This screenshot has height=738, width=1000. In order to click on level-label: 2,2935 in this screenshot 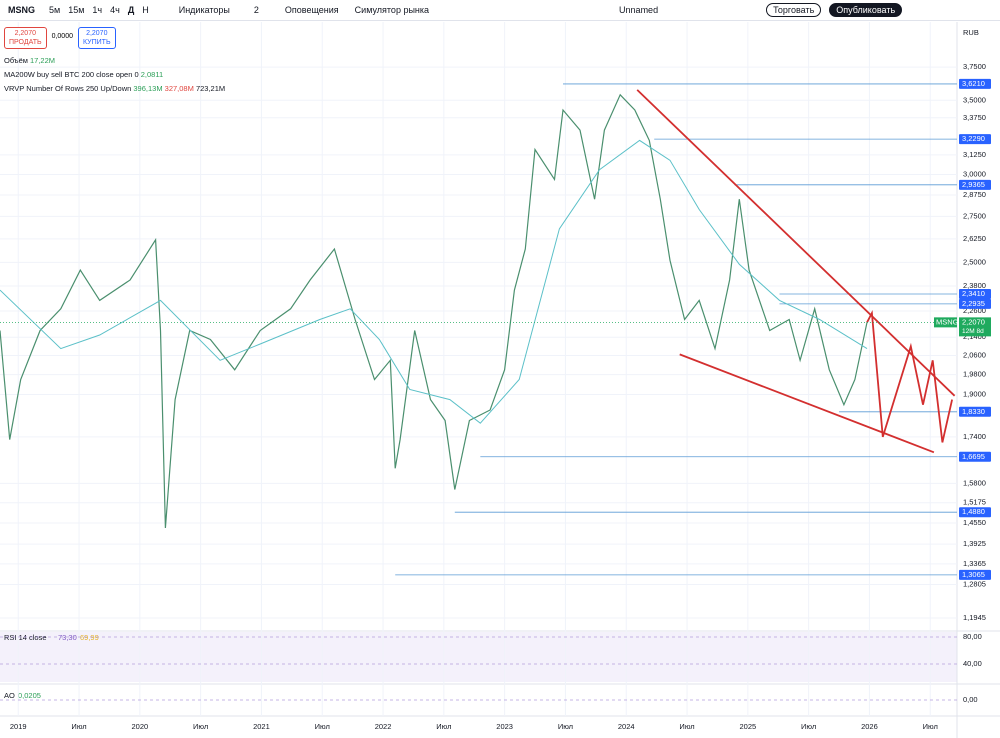, I will do `click(973, 303)`.